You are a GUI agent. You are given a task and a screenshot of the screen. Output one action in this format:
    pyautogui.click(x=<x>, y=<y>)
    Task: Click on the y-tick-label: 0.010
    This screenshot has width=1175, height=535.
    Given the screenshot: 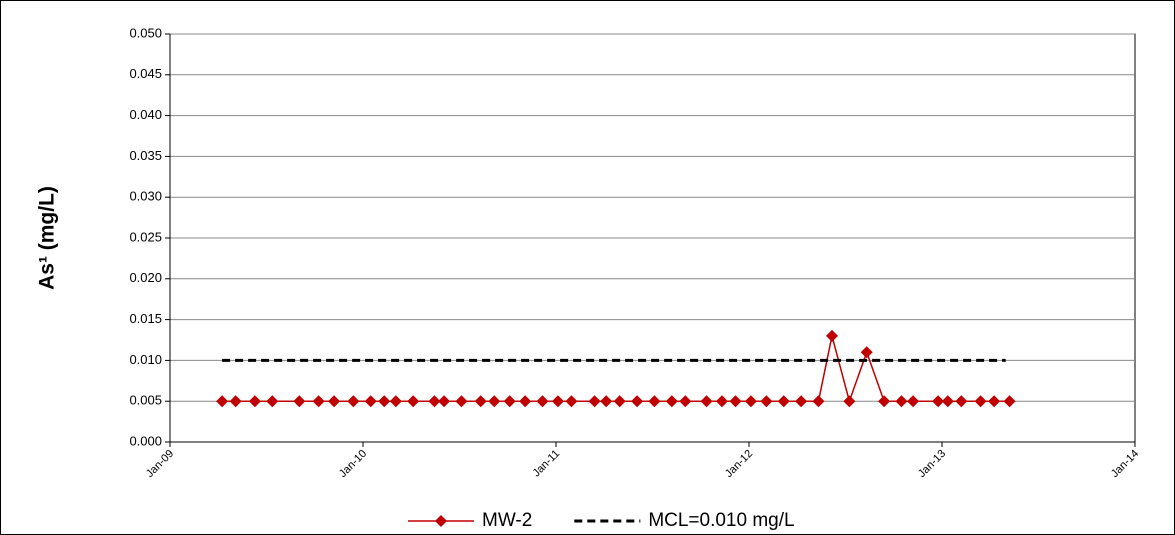 What is the action you would take?
    pyautogui.click(x=145, y=359)
    